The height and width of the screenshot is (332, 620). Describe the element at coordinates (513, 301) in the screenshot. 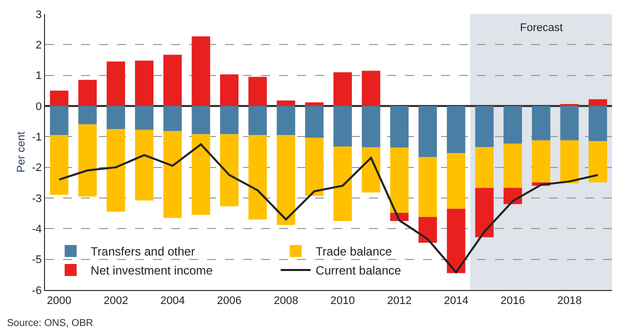

I see `x-tick-label: 2016` at that location.